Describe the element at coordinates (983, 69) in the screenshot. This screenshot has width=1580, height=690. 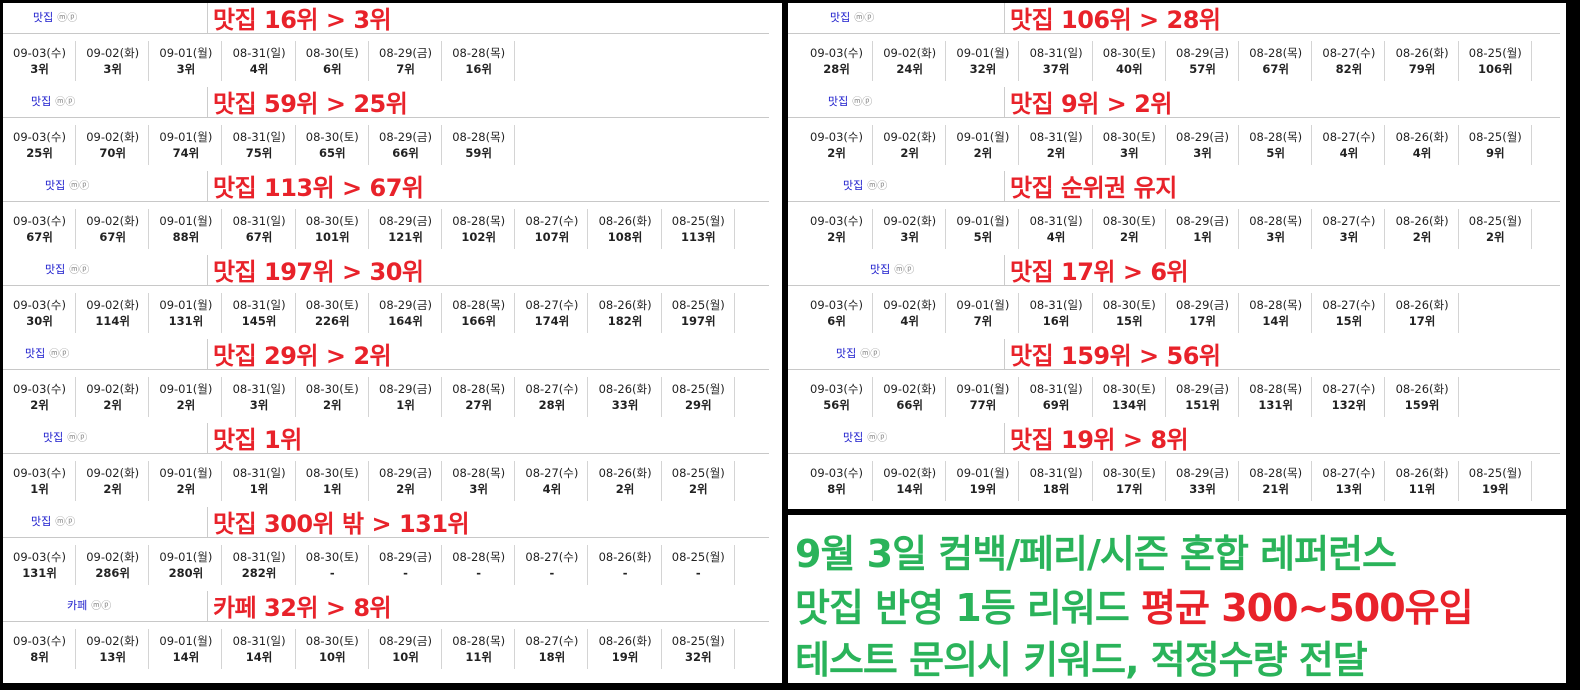
I see `rank-value: 32위` at that location.